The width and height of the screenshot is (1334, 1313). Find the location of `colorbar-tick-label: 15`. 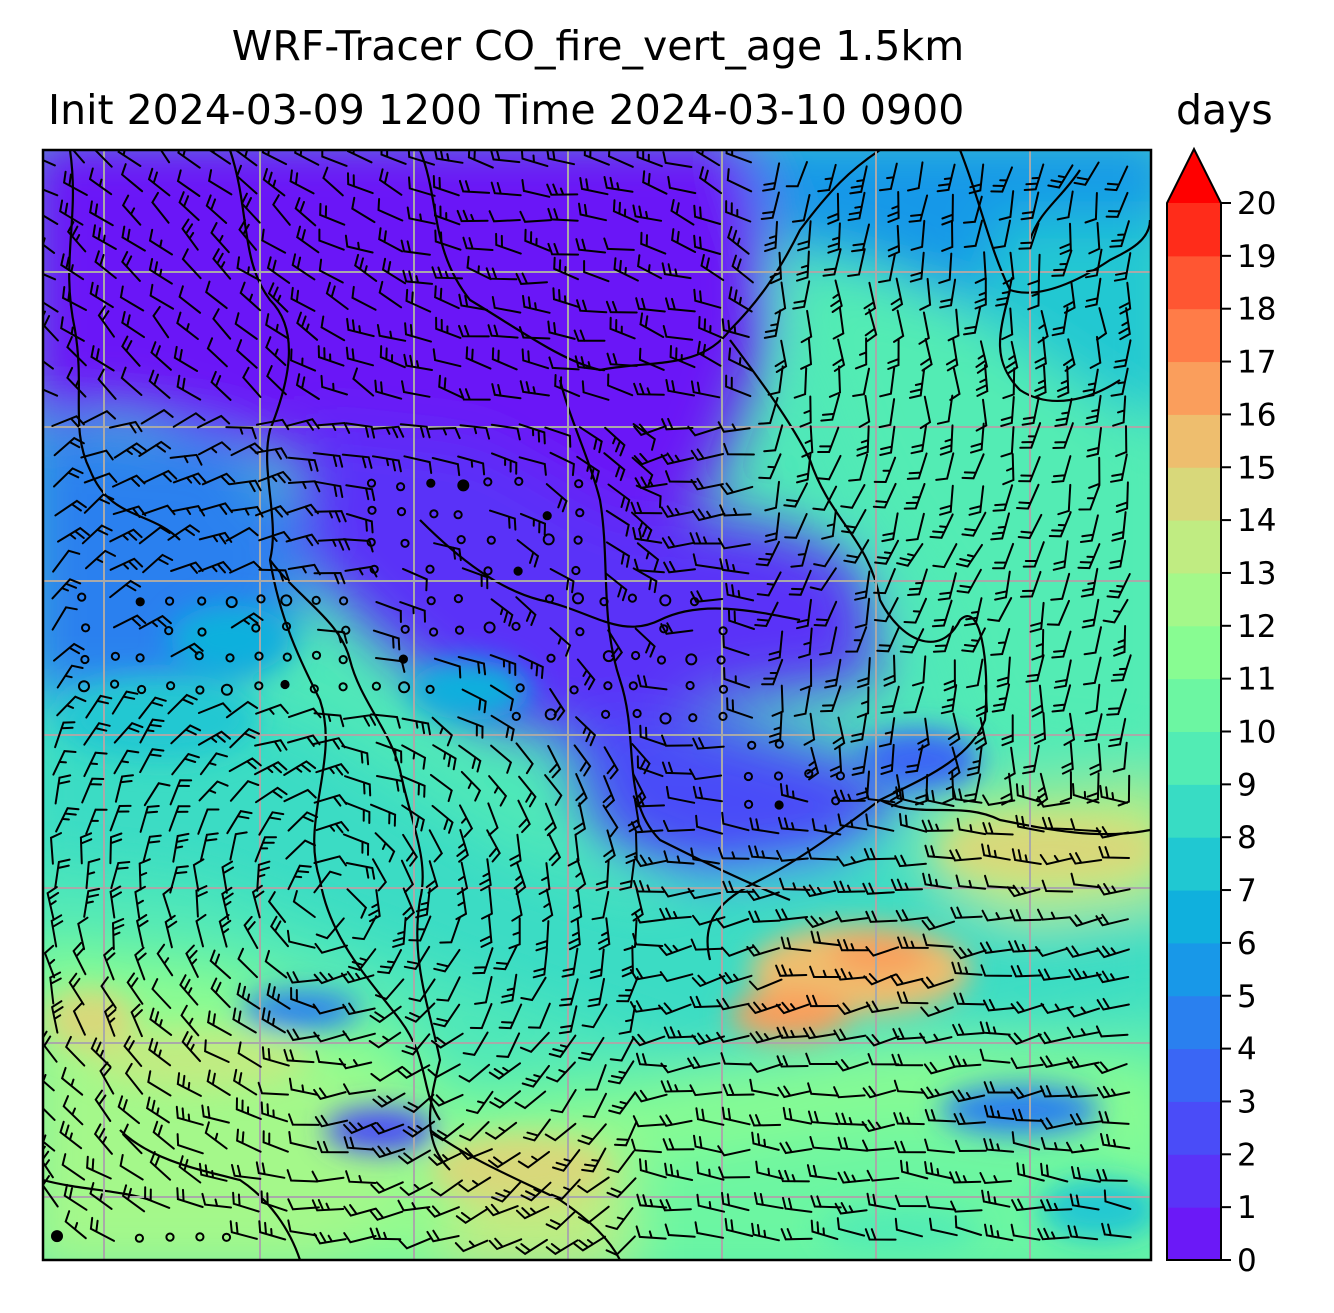

colorbar-tick-label: 15 is located at coordinates (1256, 468).